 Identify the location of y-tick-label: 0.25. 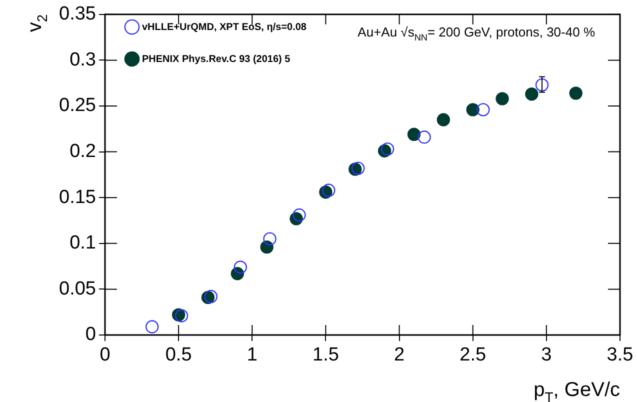
(77, 105).